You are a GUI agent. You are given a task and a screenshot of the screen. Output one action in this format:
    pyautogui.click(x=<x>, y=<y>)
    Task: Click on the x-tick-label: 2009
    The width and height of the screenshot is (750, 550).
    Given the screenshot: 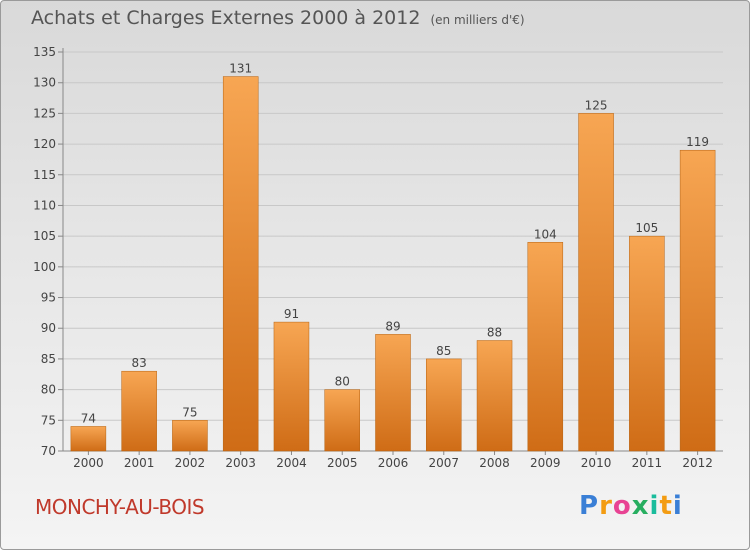 What is the action you would take?
    pyautogui.click(x=545, y=463)
    